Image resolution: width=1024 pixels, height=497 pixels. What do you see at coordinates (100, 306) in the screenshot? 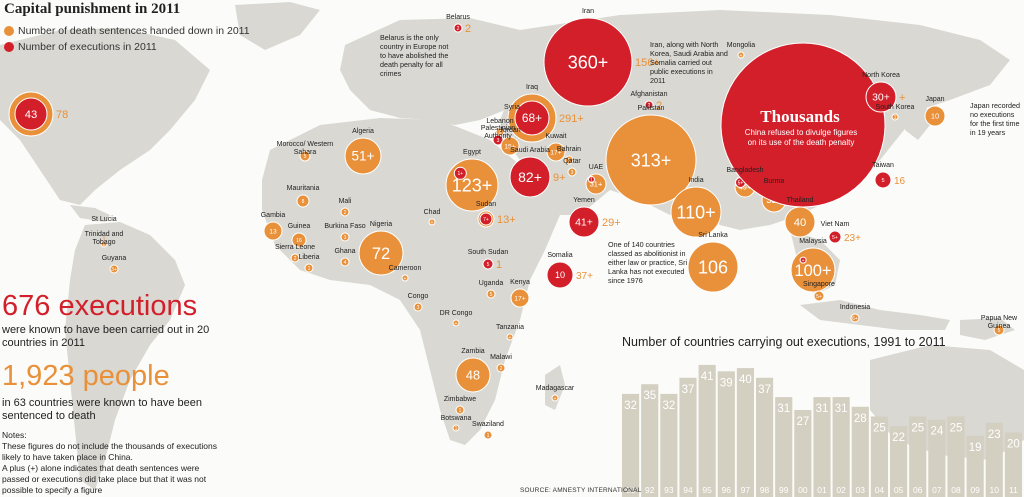
I see `executions-total: 676 executions` at bounding box center [100, 306].